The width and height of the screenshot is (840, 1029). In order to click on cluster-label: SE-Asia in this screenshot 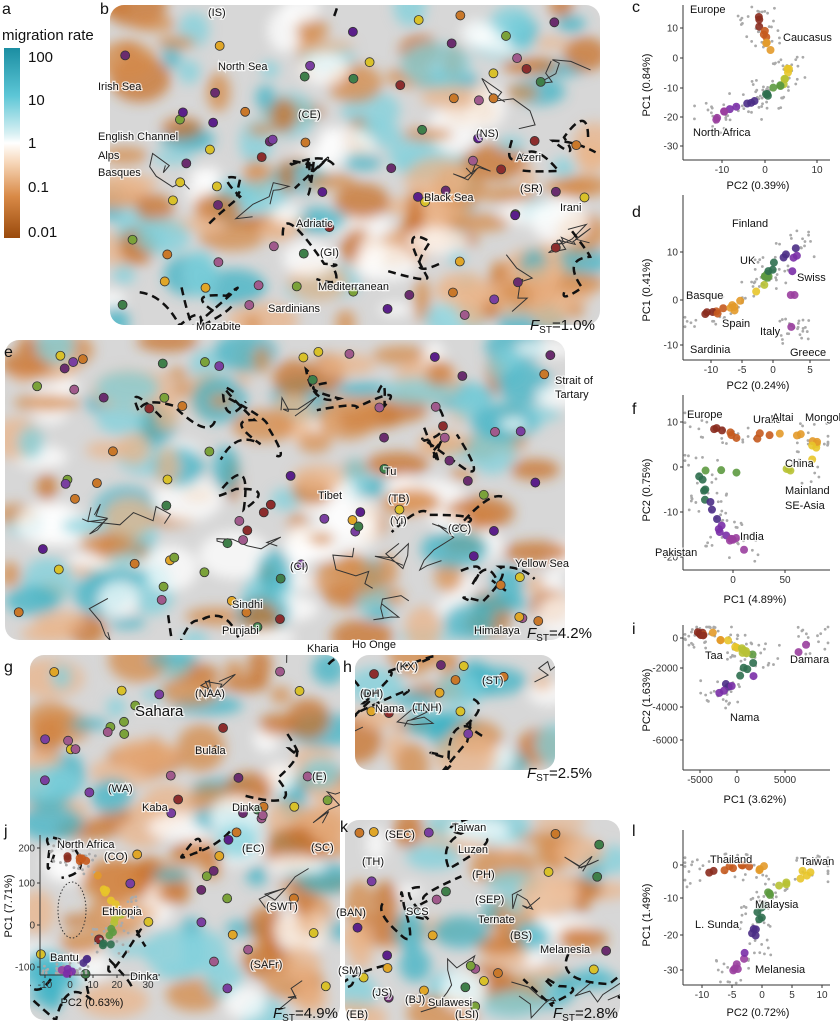, I will do `click(805, 506)`.